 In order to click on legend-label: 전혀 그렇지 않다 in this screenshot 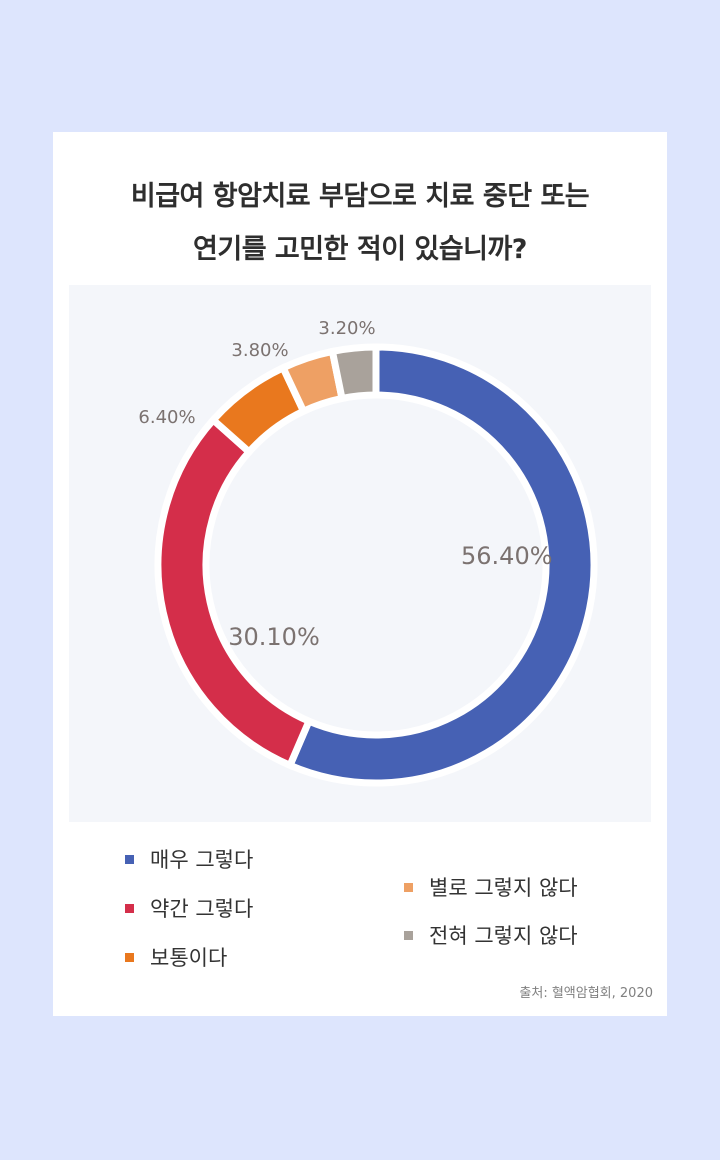, I will do `click(503, 936)`.